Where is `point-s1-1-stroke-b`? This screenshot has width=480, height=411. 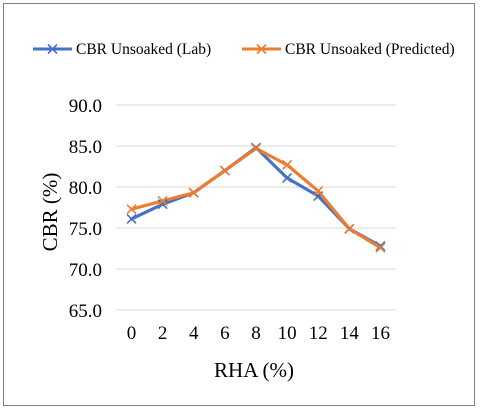 point-s1-1-stroke-b is located at coordinates (162, 201).